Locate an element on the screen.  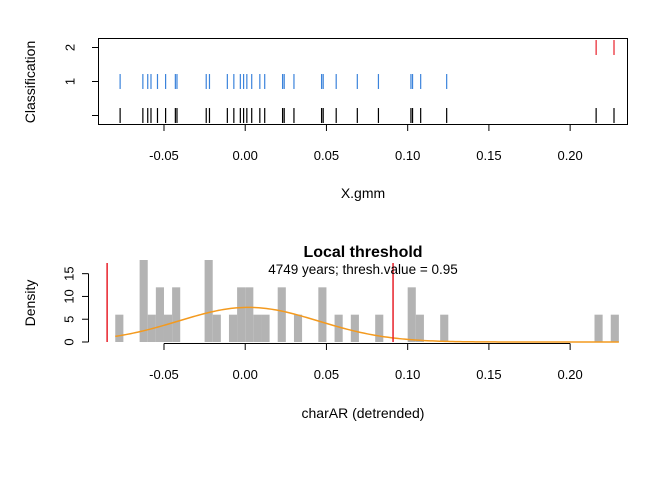
y-tick-label: 1 is located at coordinates (70, 81).